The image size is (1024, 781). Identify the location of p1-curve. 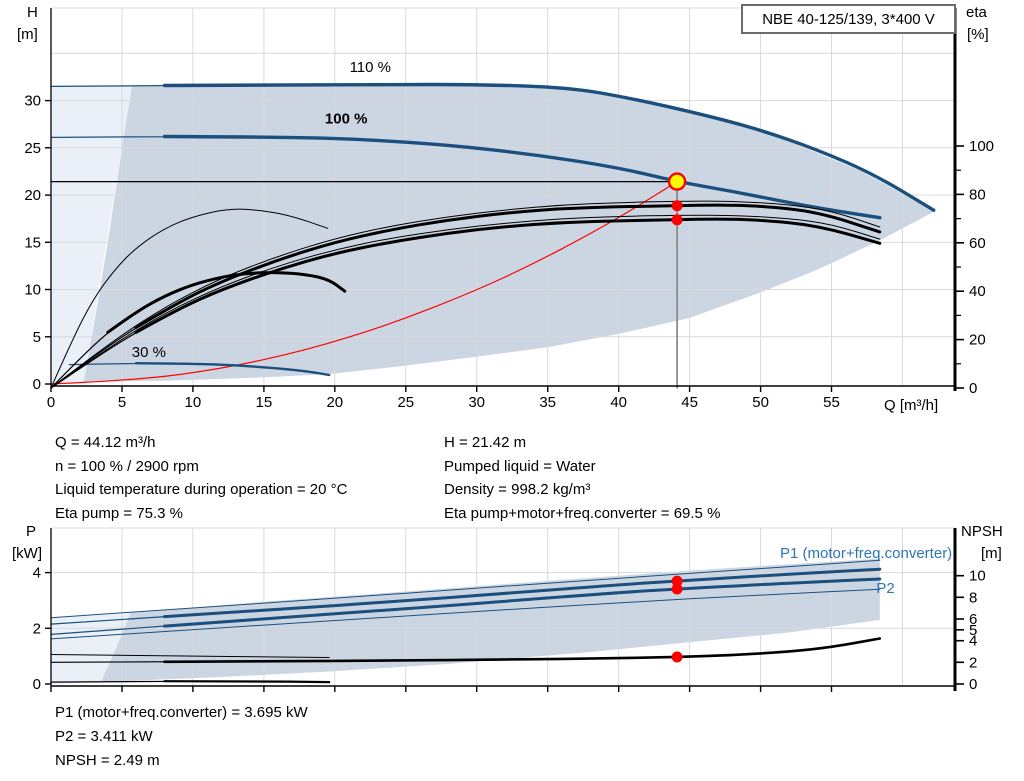
(522, 593).